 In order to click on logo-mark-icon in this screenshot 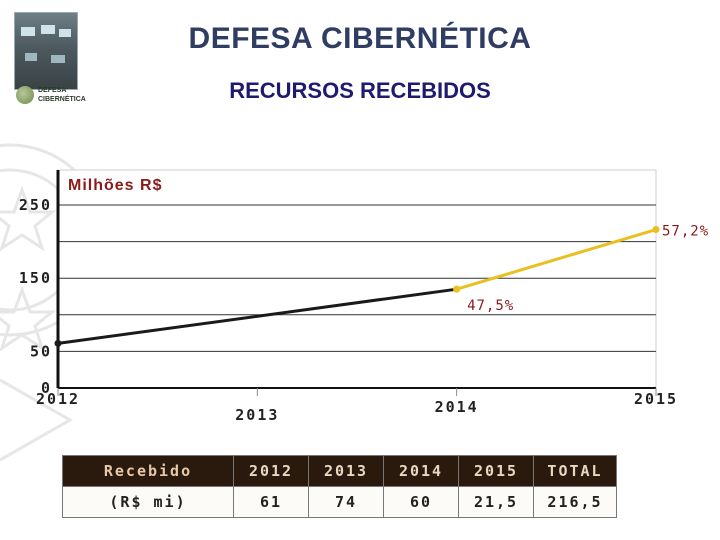, I will do `click(25, 95)`.